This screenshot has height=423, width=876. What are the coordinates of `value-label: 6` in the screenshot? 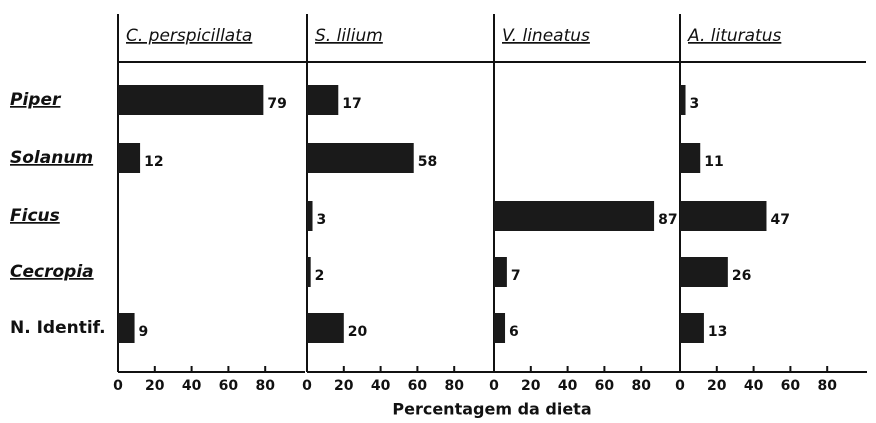 It's located at (514, 332).